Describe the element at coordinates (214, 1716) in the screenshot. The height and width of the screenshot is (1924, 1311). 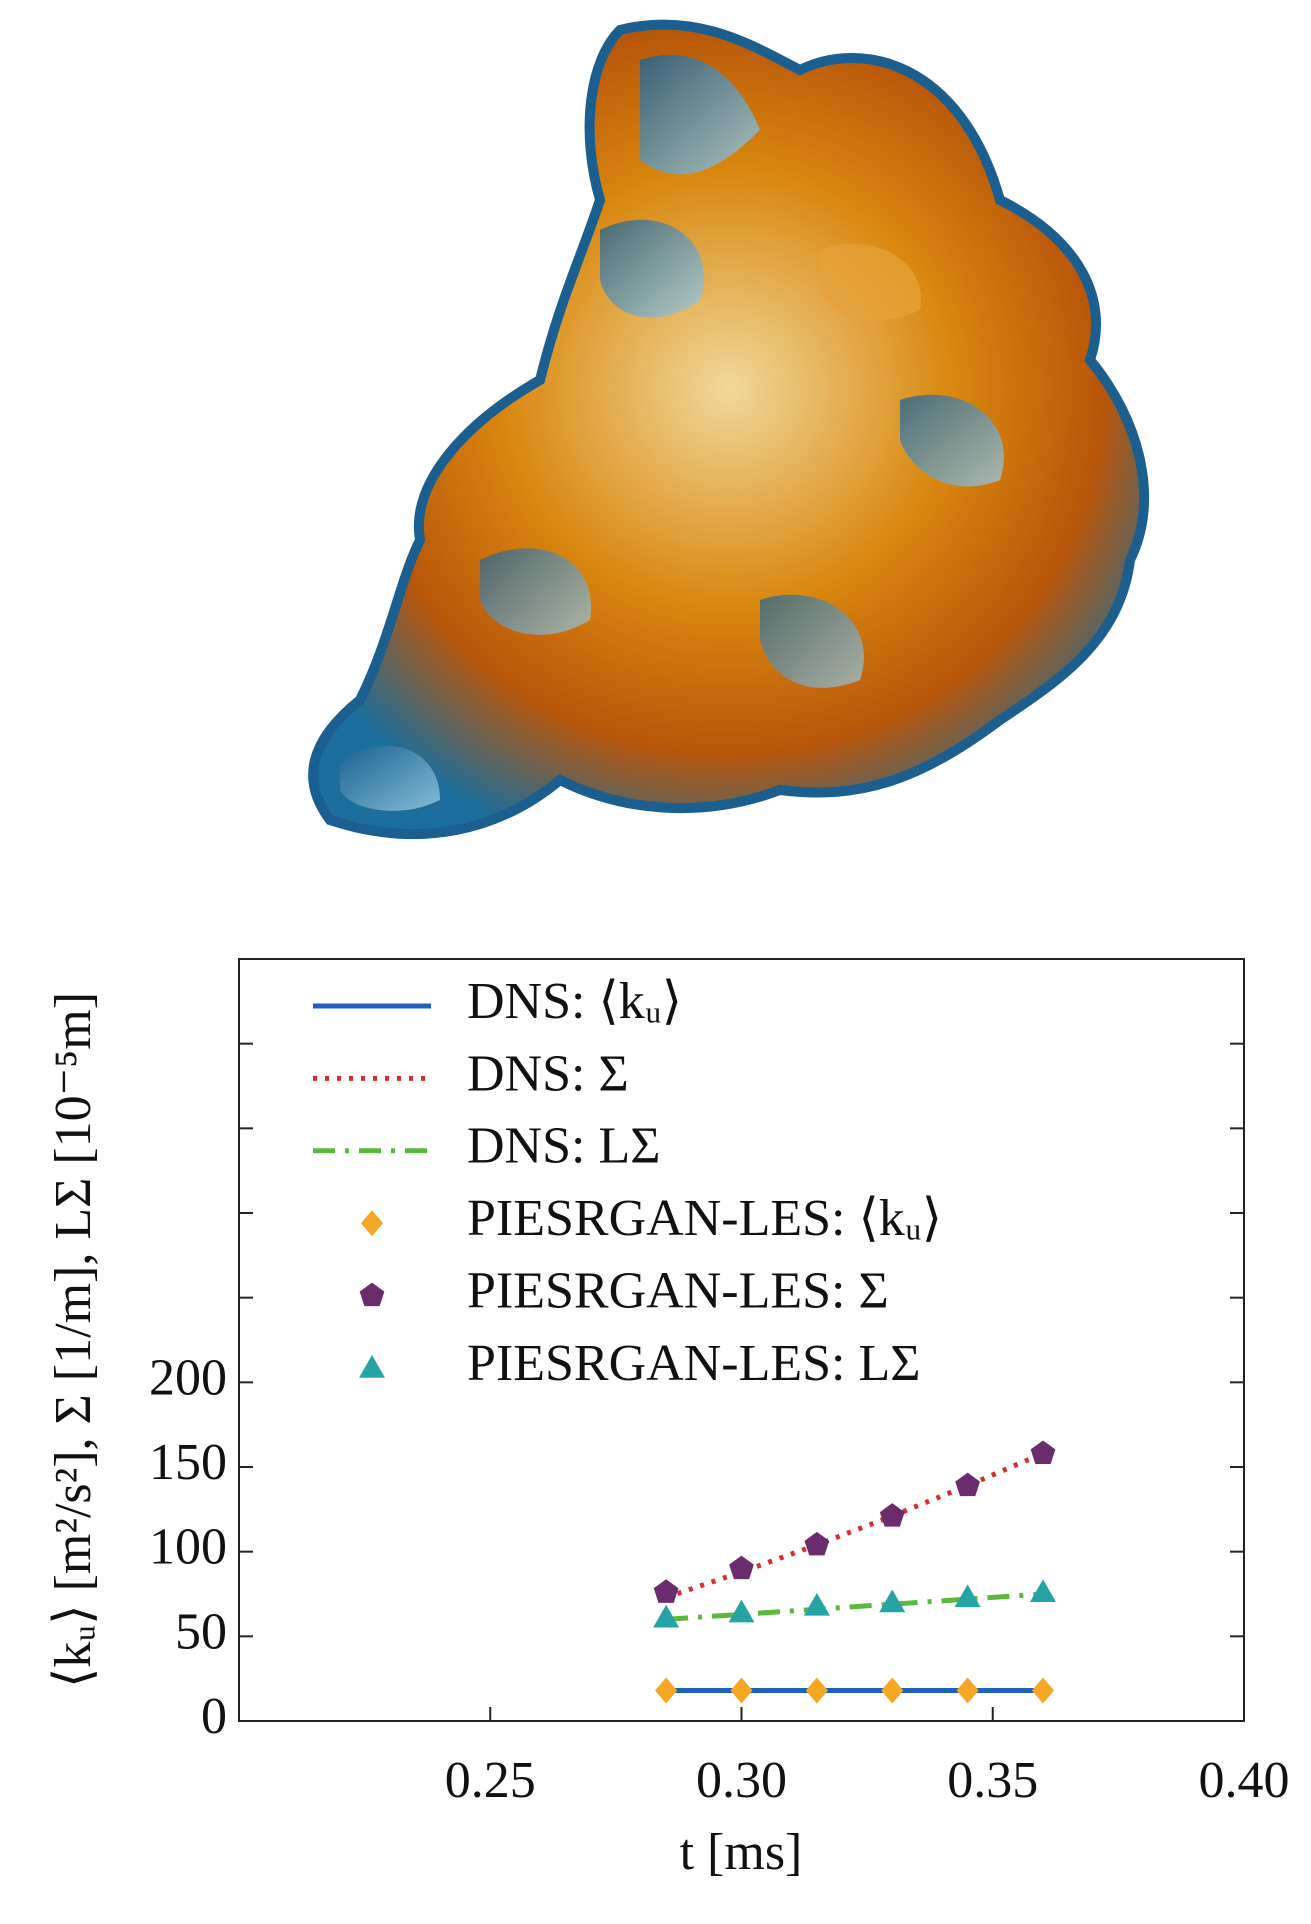
I see `y-tick-label: 0` at that location.